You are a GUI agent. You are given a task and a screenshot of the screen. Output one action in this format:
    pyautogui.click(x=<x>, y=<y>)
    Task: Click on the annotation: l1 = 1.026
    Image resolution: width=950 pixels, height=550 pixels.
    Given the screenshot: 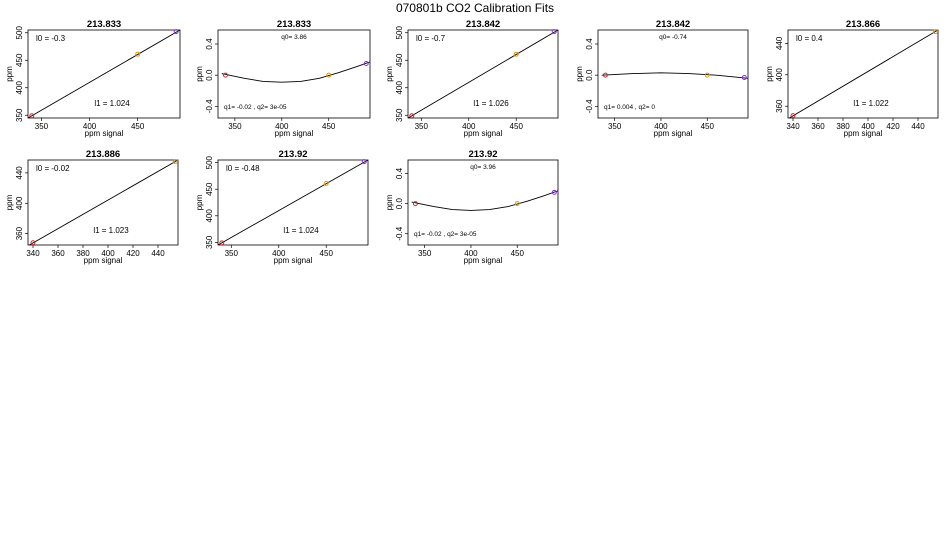 What is the action you would take?
    pyautogui.click(x=491, y=103)
    